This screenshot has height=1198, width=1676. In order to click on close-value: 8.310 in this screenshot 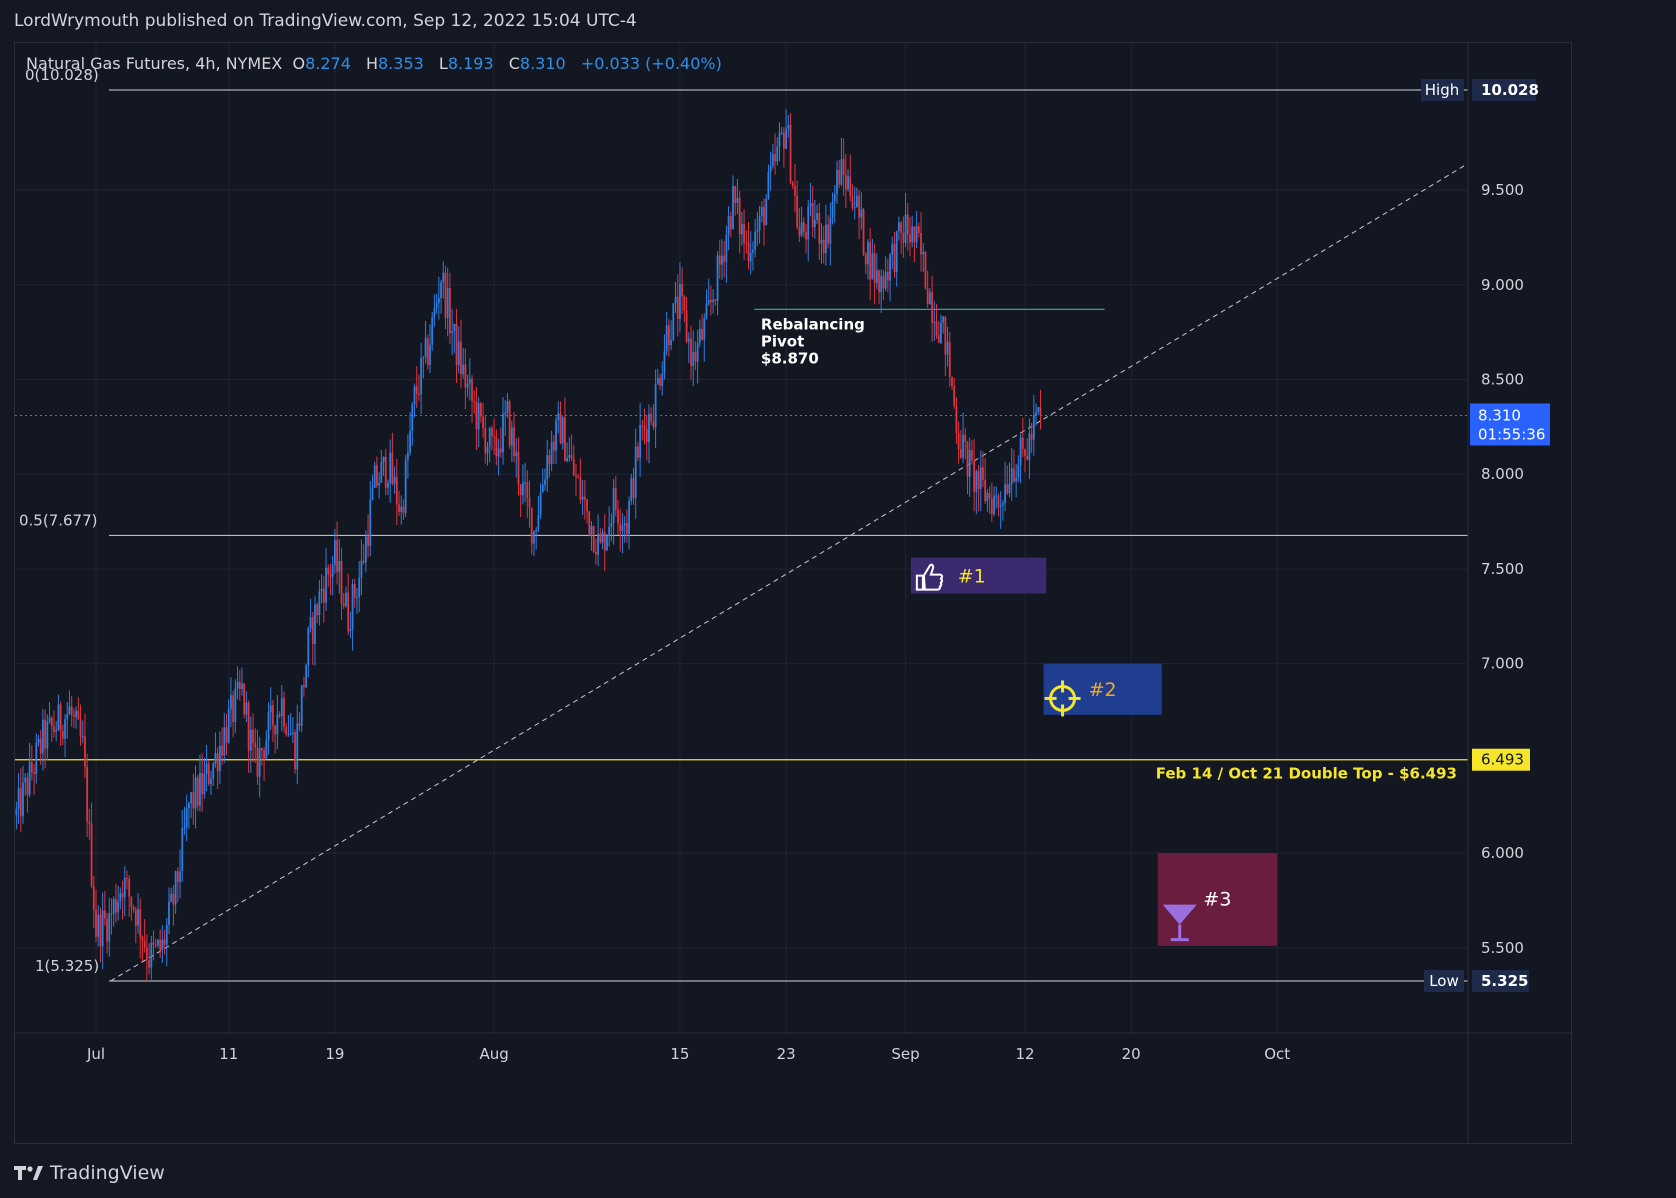, I will do `click(542, 63)`.